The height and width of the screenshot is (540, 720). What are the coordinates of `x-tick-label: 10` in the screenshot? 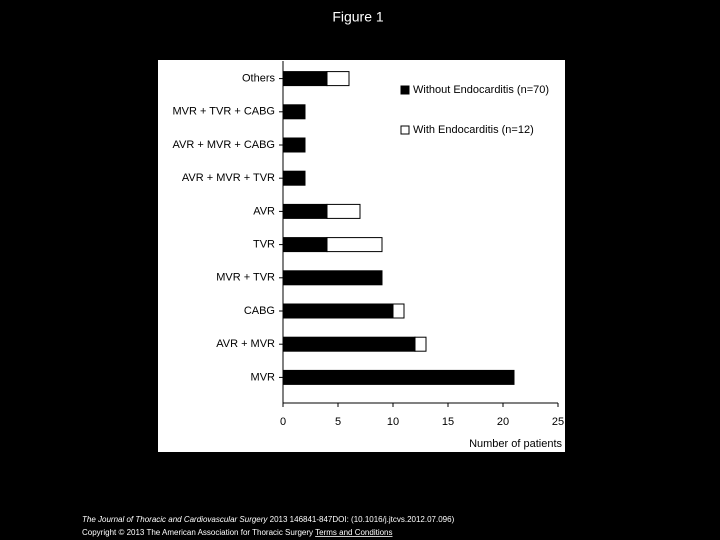 It's located at (393, 422).